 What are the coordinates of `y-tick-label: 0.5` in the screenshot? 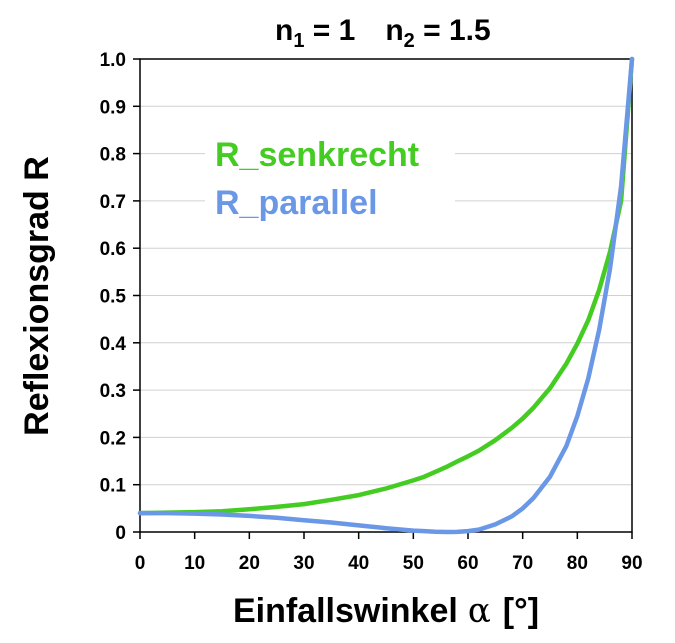 It's located at (113, 297).